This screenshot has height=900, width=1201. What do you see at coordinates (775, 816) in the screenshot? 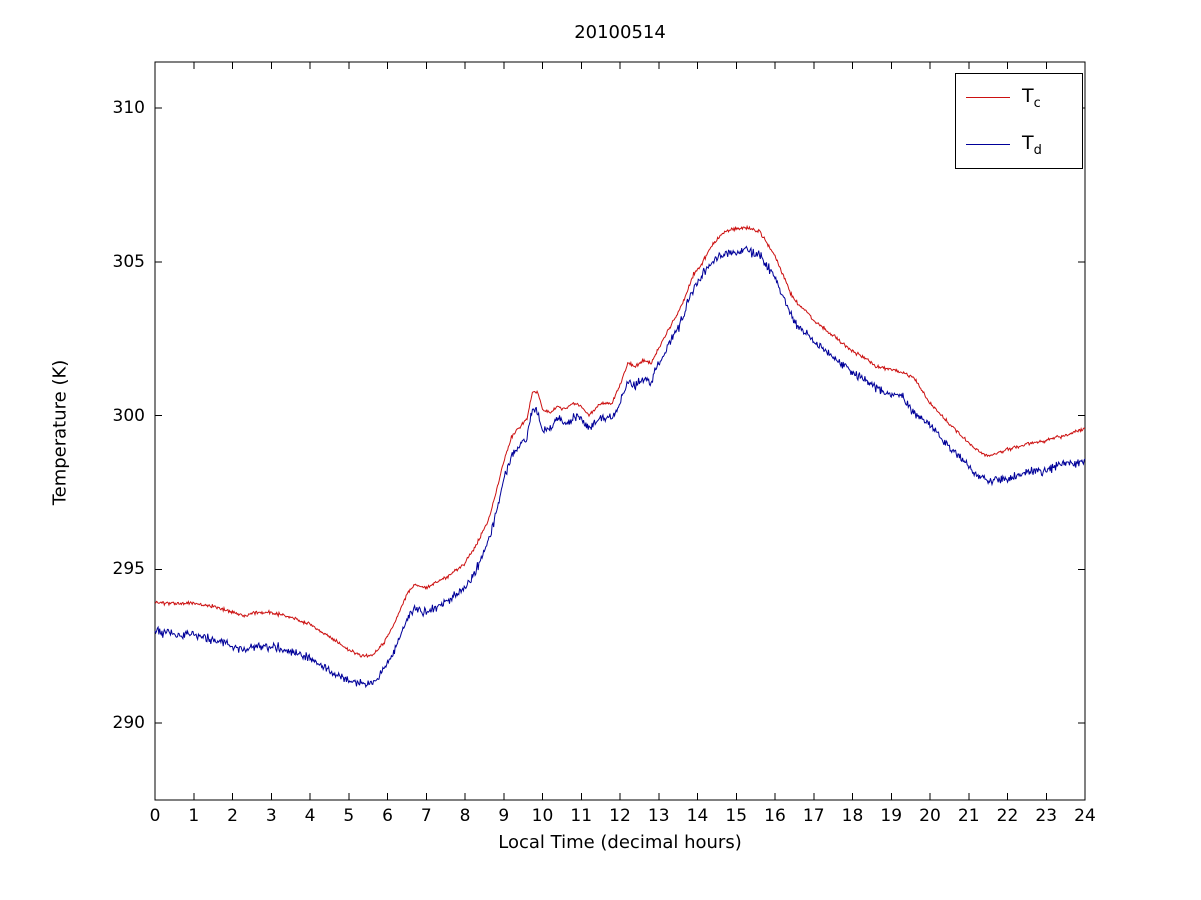
I see `x-tick-label: 16` at bounding box center [775, 816].